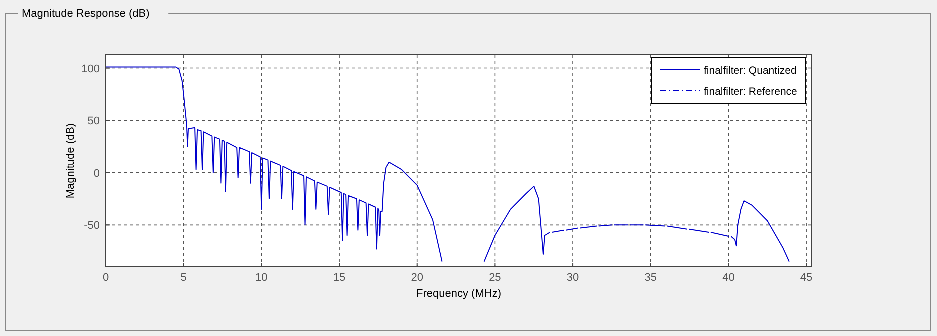  I want to click on x-axis-title: Frequency (MHz), so click(459, 294).